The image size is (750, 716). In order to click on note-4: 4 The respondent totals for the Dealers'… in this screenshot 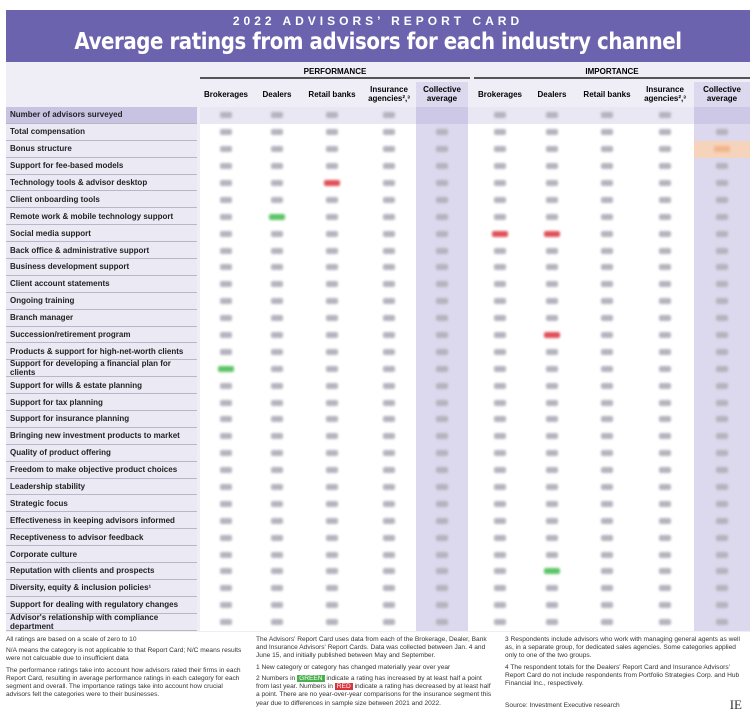, I will do `click(622, 675)`.